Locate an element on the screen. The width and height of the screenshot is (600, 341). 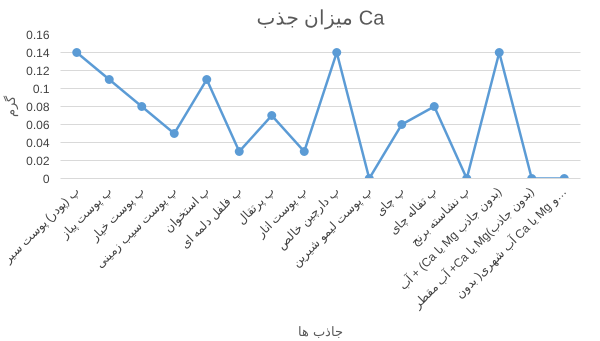
x-tick-label: پ چای is located at coordinates (389, 201).